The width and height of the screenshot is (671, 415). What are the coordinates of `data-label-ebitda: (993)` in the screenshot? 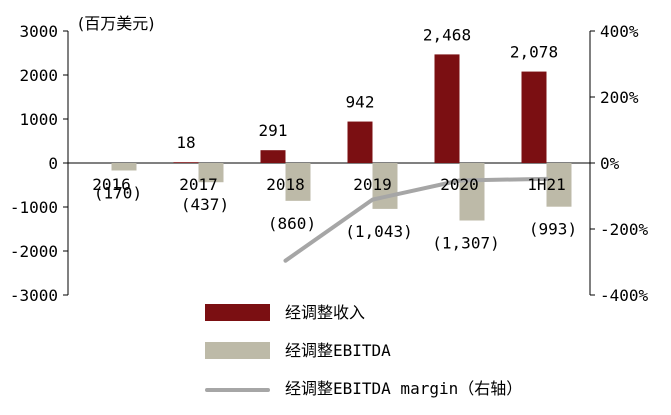 It's located at (553, 229).